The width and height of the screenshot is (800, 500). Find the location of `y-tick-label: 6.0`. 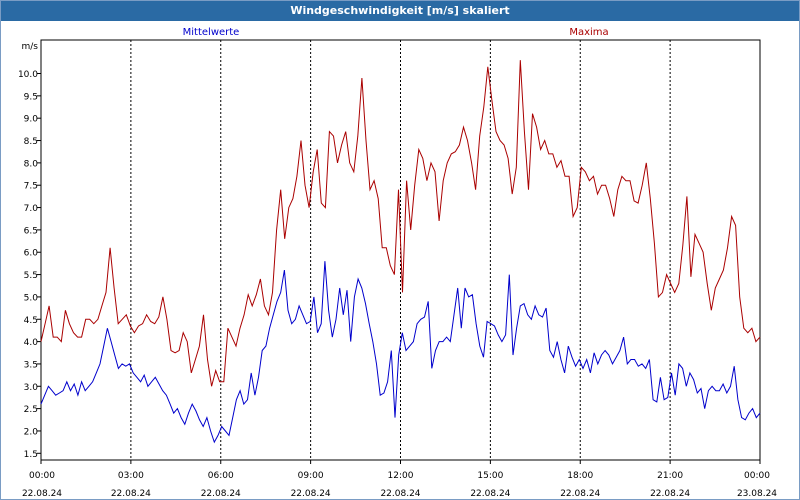

y-tick-label: 6.0 is located at coordinates (31, 254).